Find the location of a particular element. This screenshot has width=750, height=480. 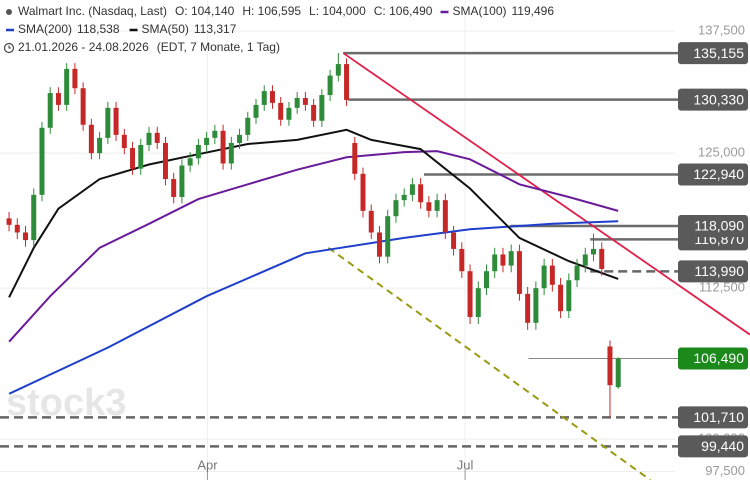

clock-hand is located at coordinates (9, 47).